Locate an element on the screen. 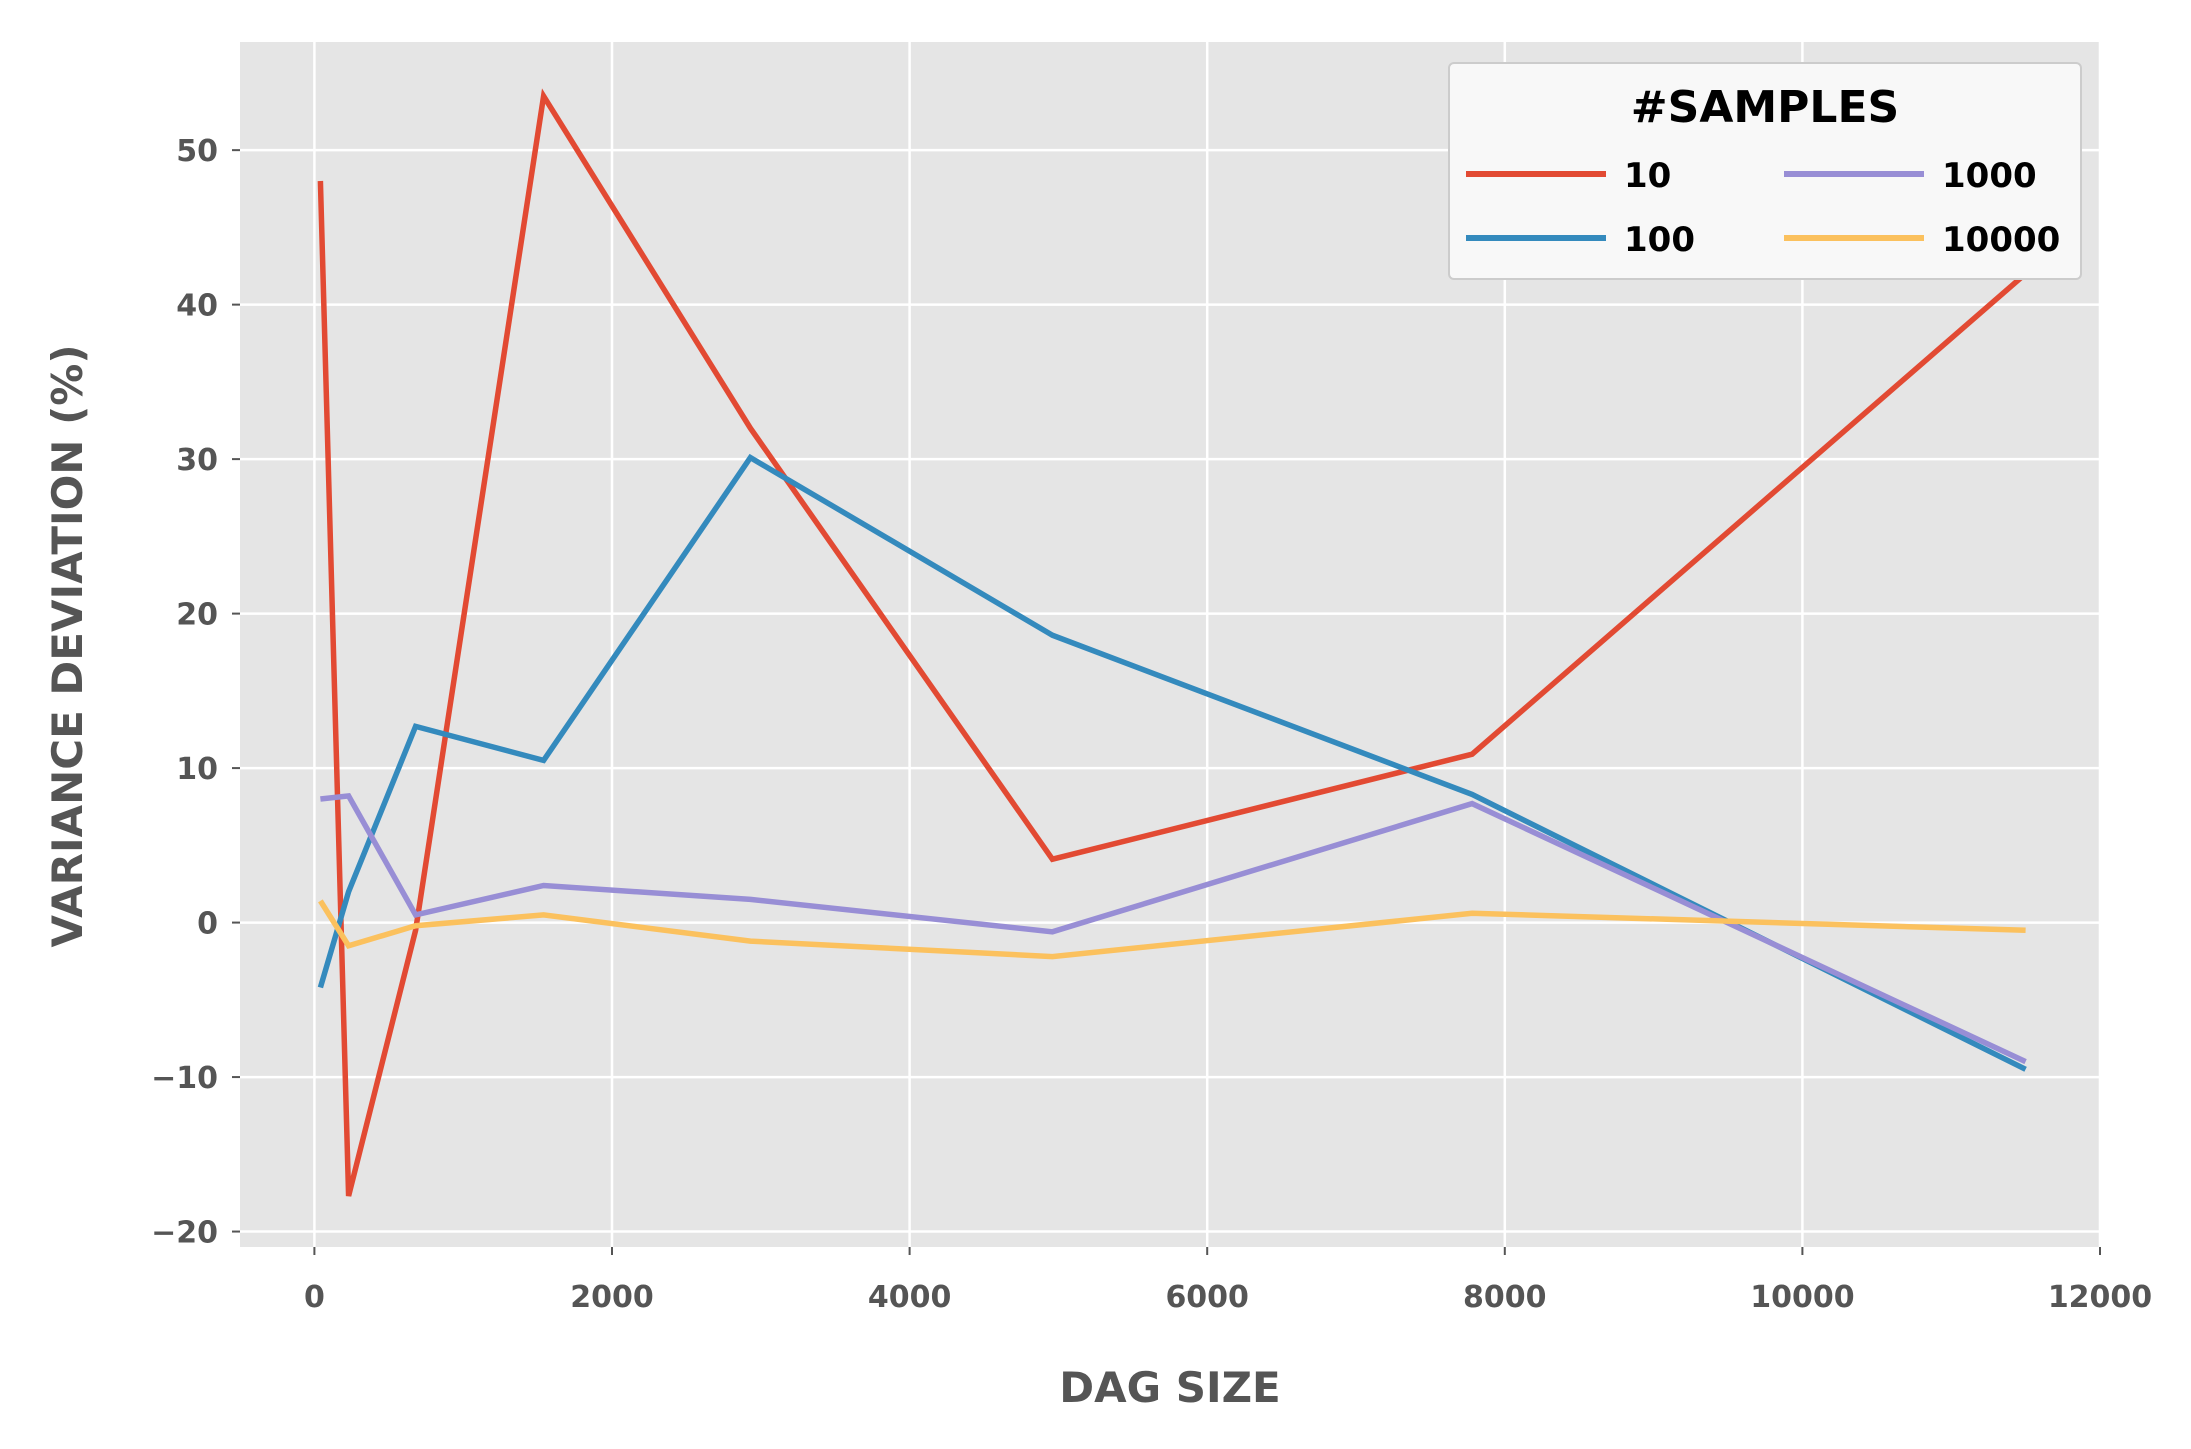 The width and height of the screenshot is (2191, 1449). y-tick-label: 50 is located at coordinates (197, 151).